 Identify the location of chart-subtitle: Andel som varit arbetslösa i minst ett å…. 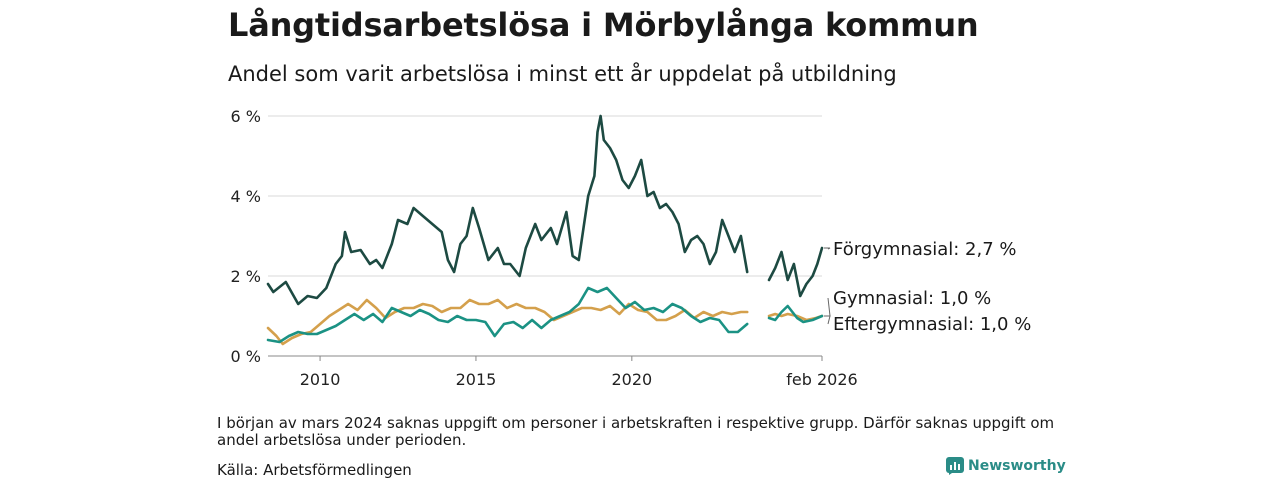
(562, 74).